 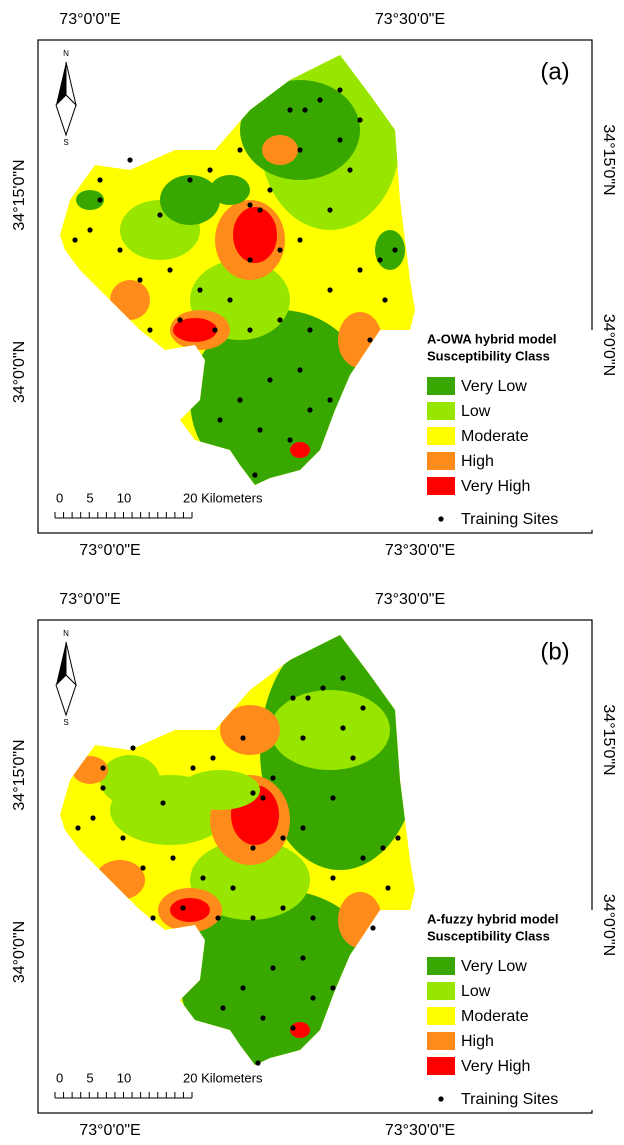 I want to click on bottom-coord-label: 73°0'0"E, so click(x=109, y=550).